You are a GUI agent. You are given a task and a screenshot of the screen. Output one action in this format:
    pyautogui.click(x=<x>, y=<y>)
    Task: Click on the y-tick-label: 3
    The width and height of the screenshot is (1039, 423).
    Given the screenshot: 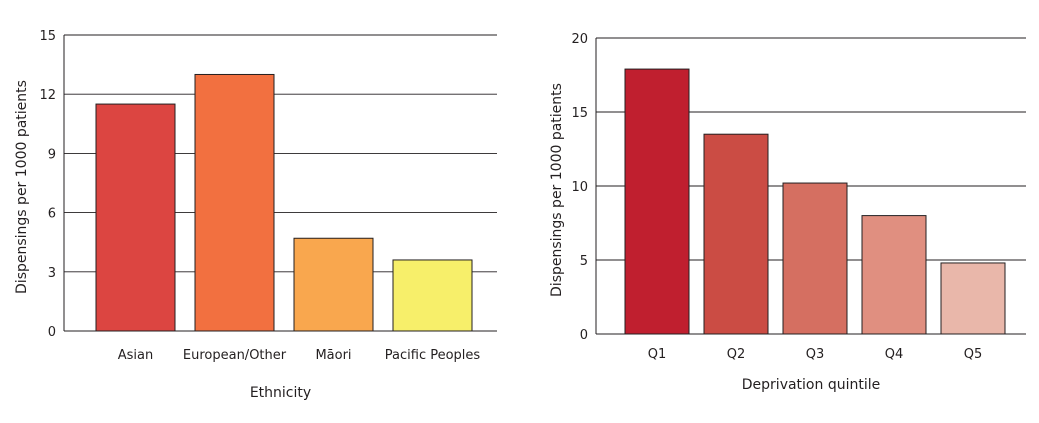 What is the action you would take?
    pyautogui.click(x=52, y=273)
    